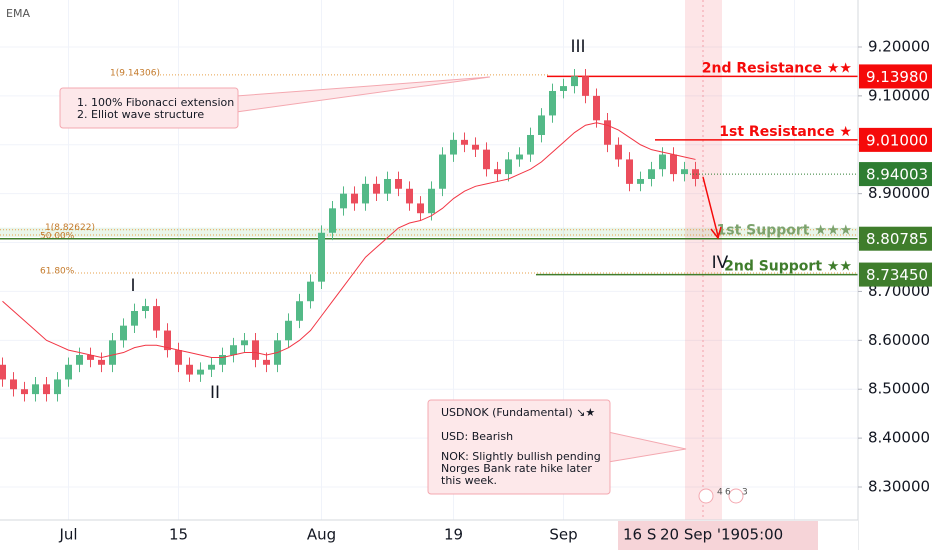  Describe the element at coordinates (728, 493) in the screenshot. I see `event-count: 6` at that location.